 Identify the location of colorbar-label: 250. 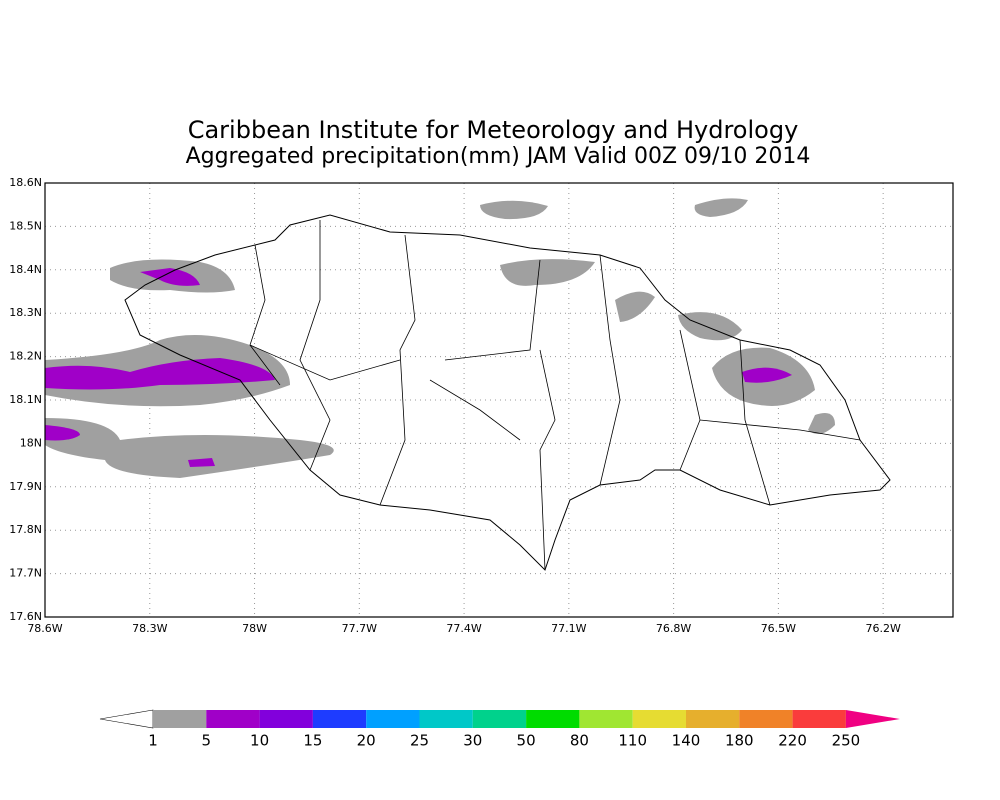
(846, 741).